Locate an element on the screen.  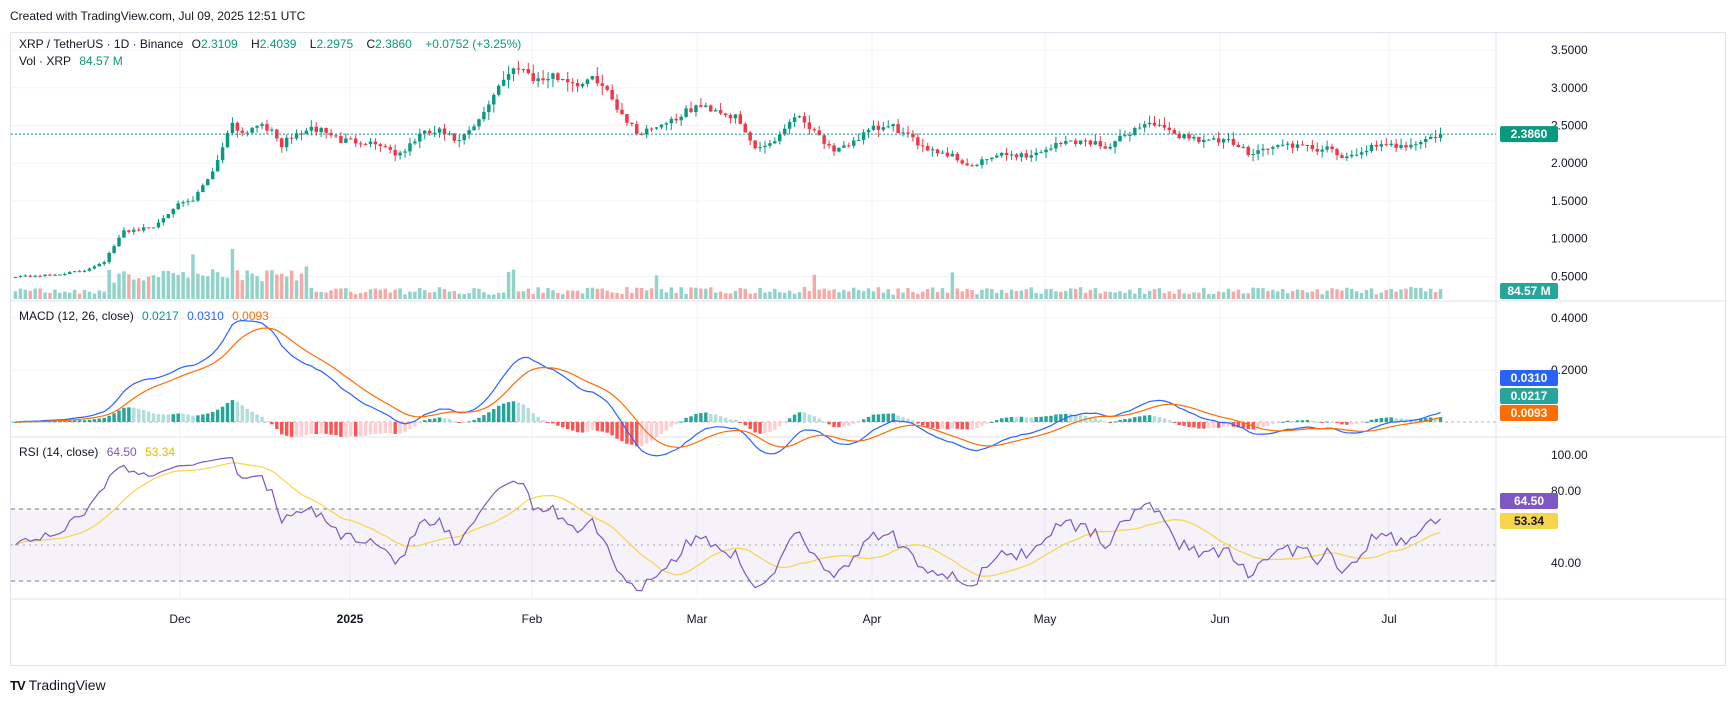
rsi-label: RSI (14, close) is located at coordinates (59, 452).